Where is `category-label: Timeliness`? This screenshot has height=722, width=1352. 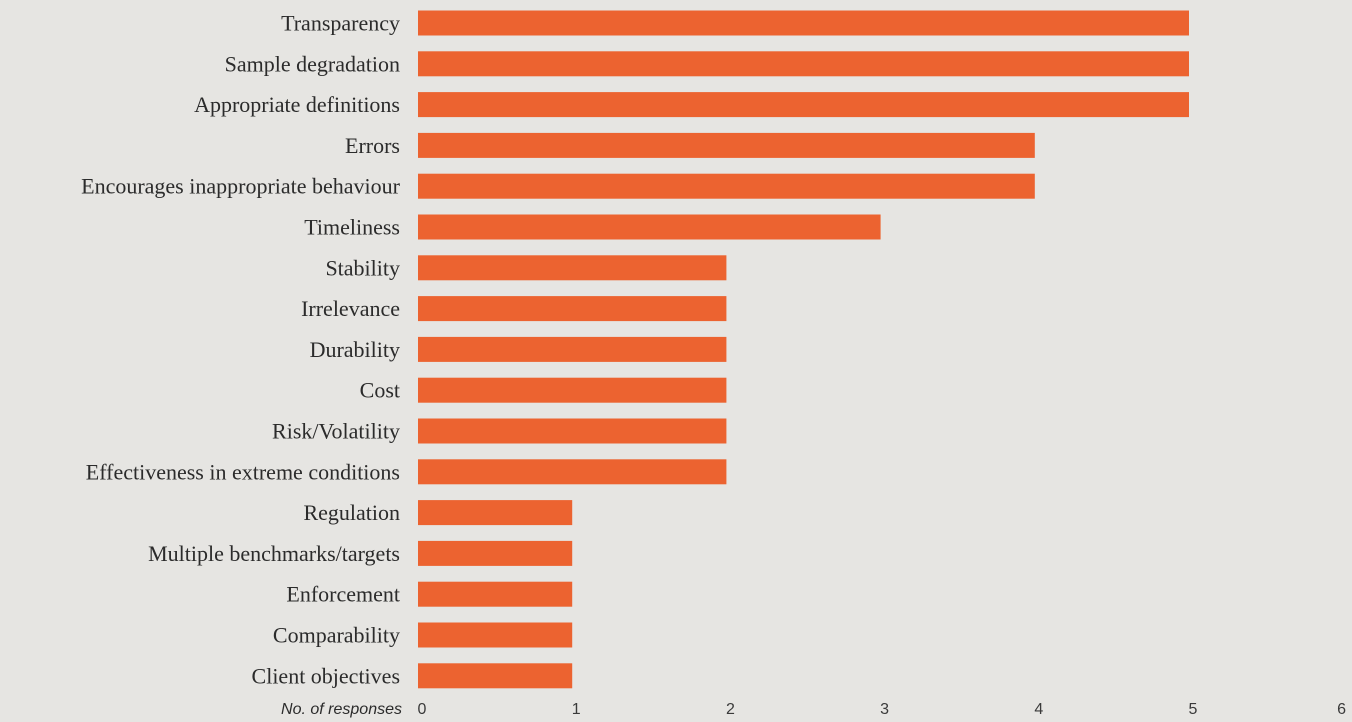
category-label: Timeliness is located at coordinates (352, 227).